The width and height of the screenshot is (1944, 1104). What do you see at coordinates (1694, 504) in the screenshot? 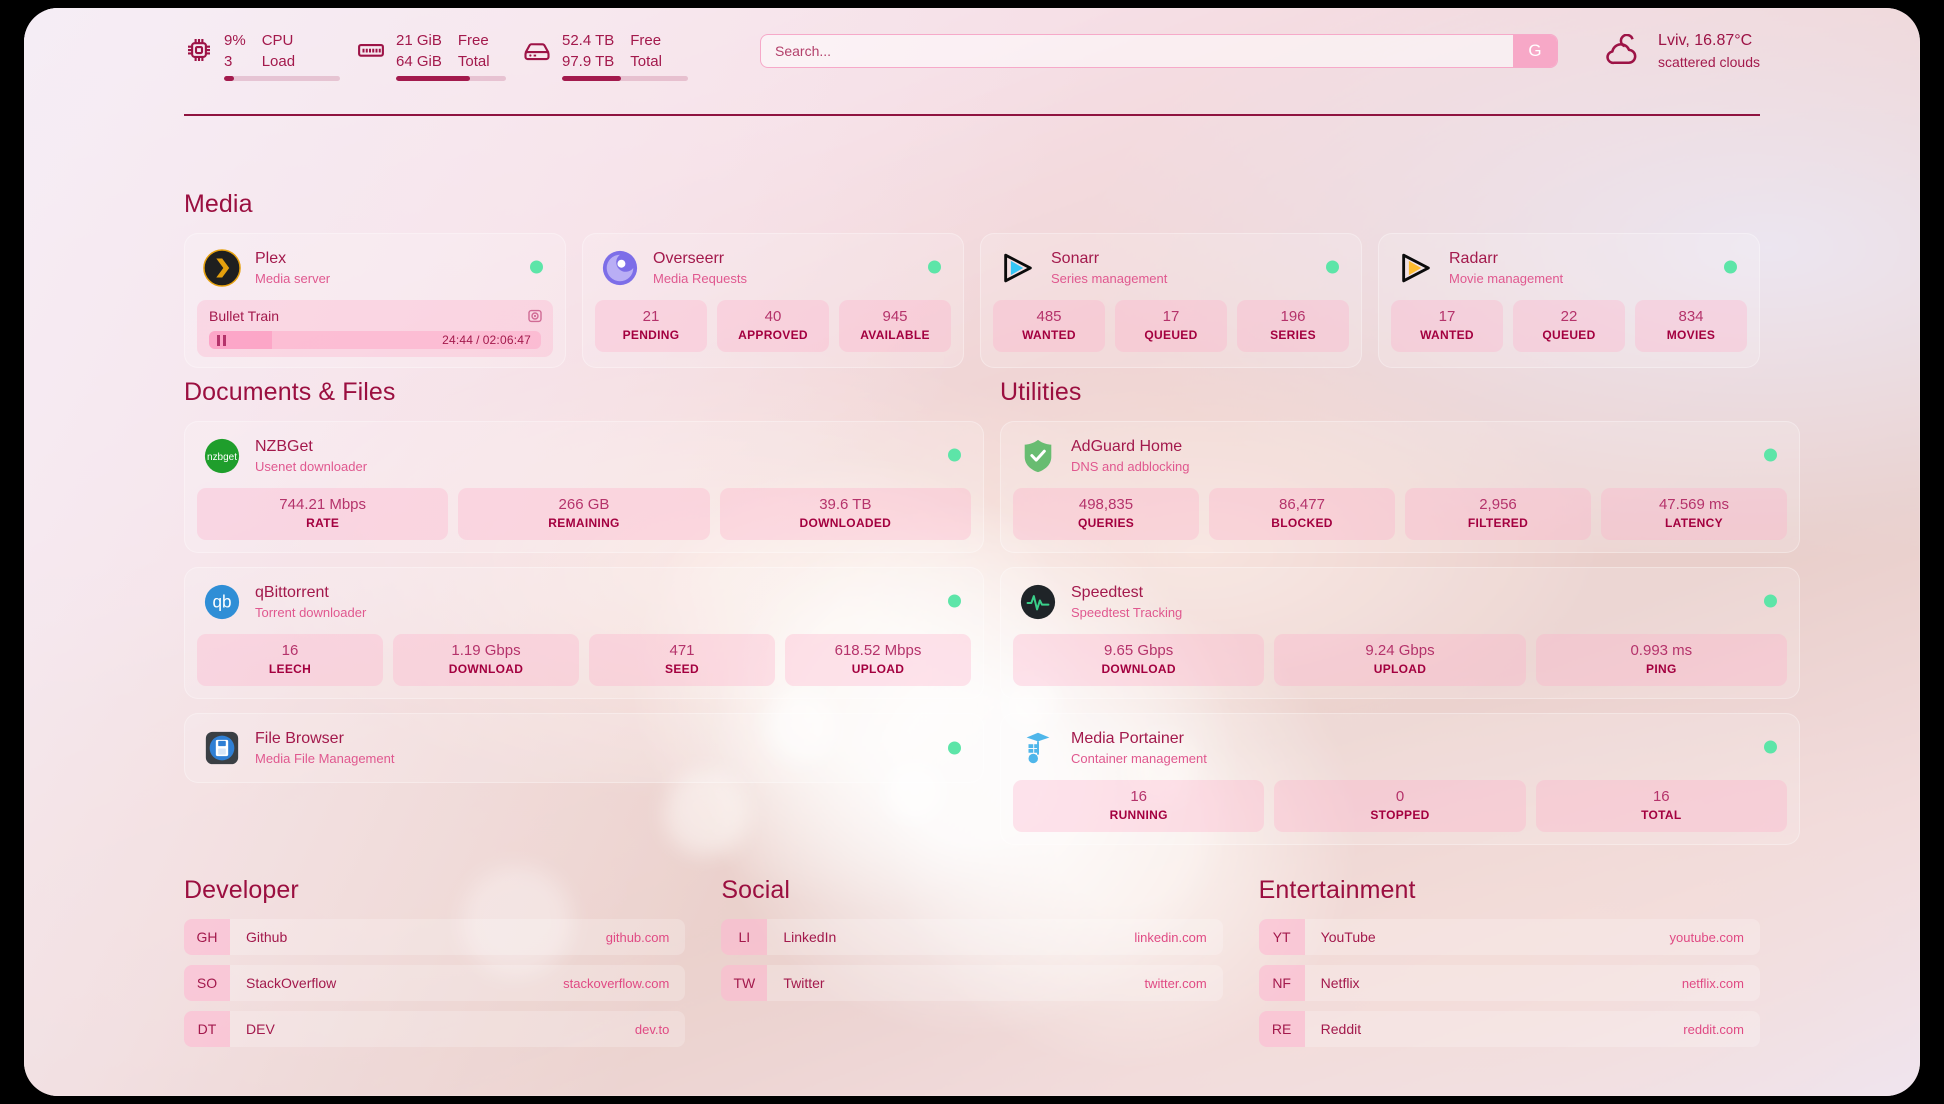
I see `stat-value: 47.569 ms` at bounding box center [1694, 504].